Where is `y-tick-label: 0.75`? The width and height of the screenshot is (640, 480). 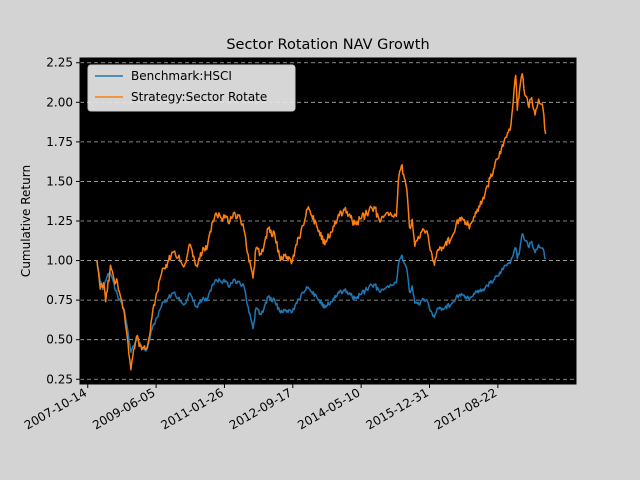
y-tick-label: 0.75 is located at coordinates (59, 300).